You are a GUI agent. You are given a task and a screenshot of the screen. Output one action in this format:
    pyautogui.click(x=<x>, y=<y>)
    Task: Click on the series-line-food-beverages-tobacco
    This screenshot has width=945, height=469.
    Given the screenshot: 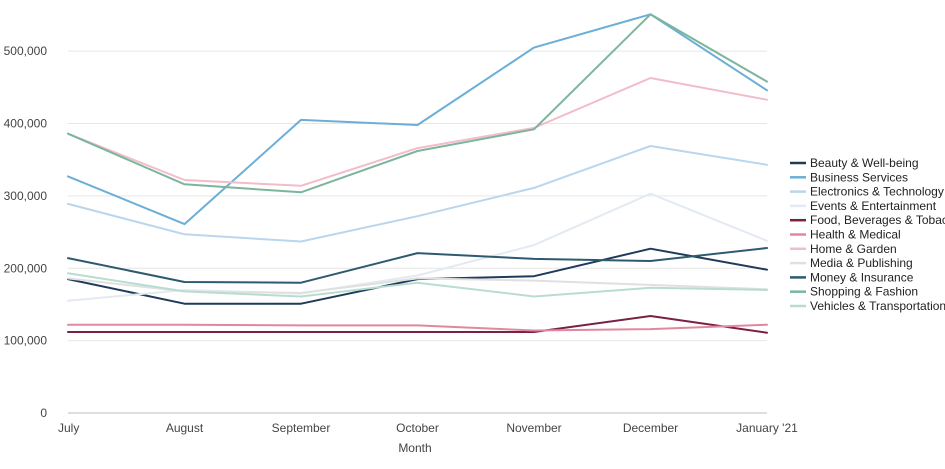 What is the action you would take?
    pyautogui.click(x=417, y=324)
    